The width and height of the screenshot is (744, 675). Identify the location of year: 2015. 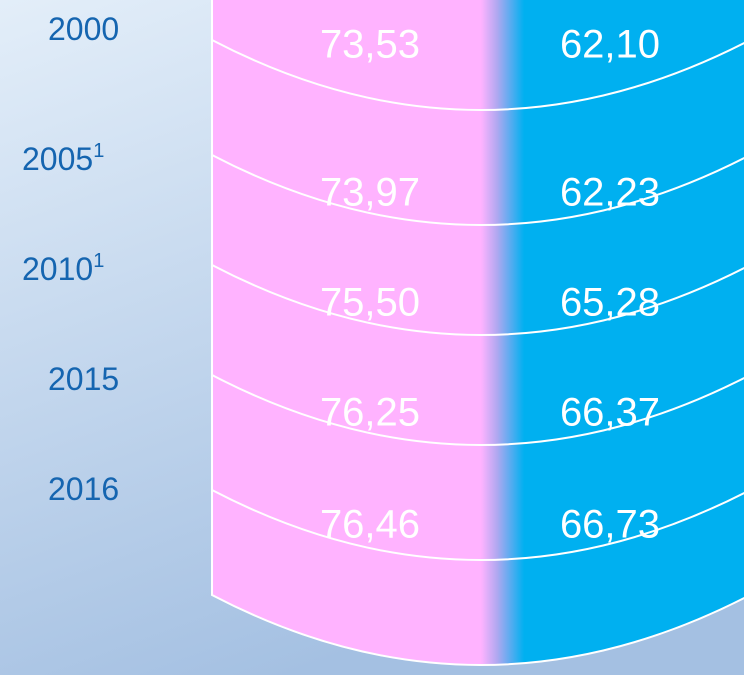
(83, 379).